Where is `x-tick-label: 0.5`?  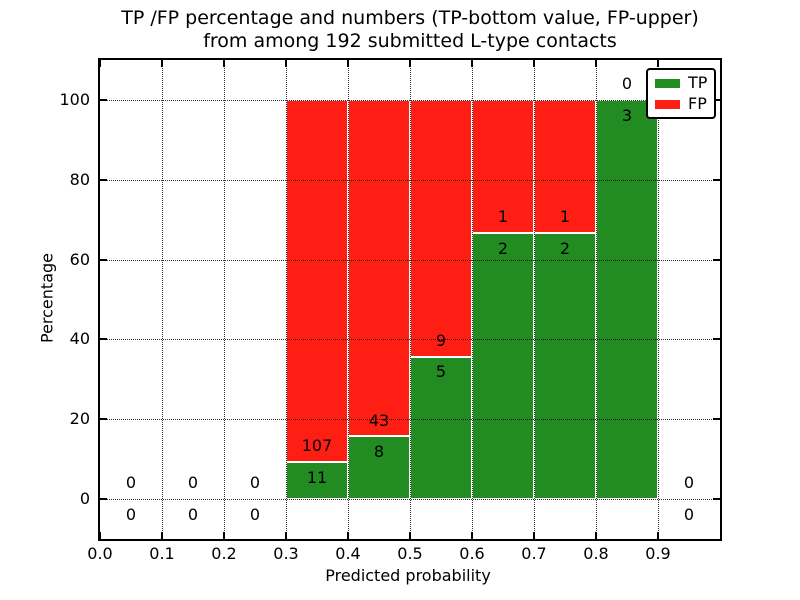
x-tick-label: 0.5 is located at coordinates (410, 553).